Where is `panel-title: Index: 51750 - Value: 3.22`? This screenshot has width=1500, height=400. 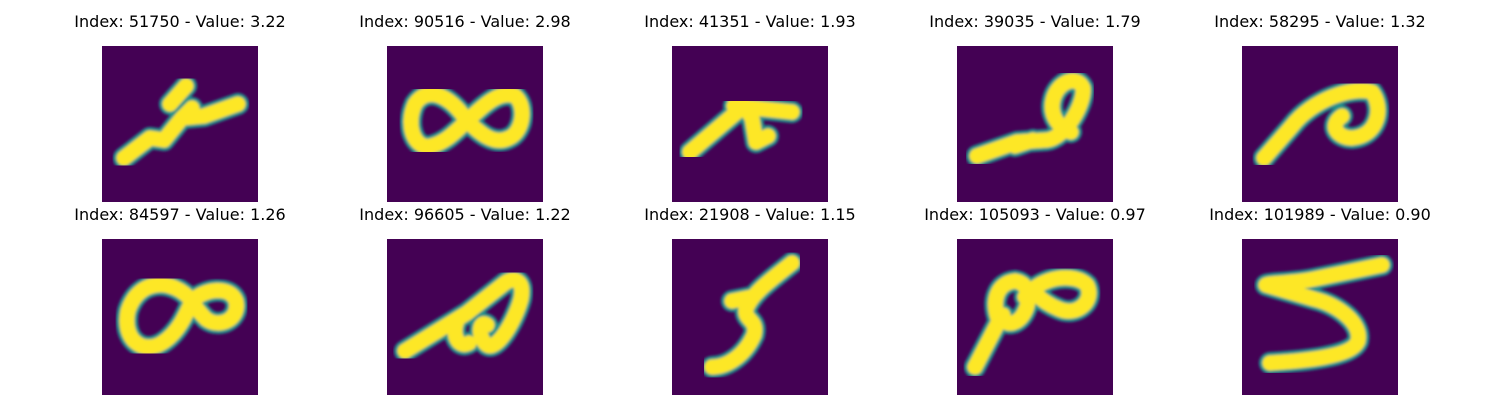
panel-title: Index: 51750 - Value: 3.22 is located at coordinates (180, 21).